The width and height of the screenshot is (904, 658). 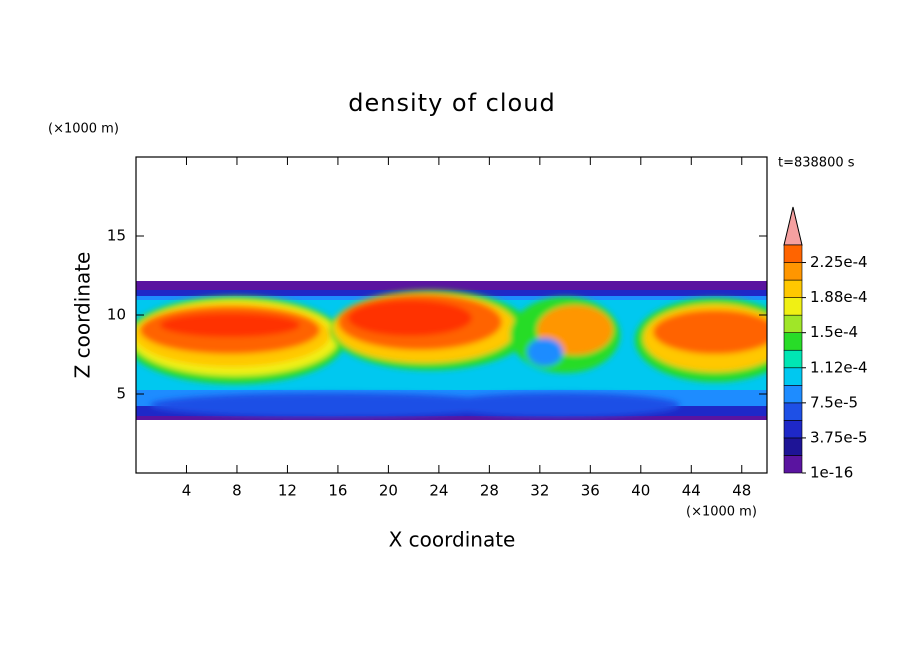 I want to click on y-axis-label: Z coordinate, so click(x=83, y=315).